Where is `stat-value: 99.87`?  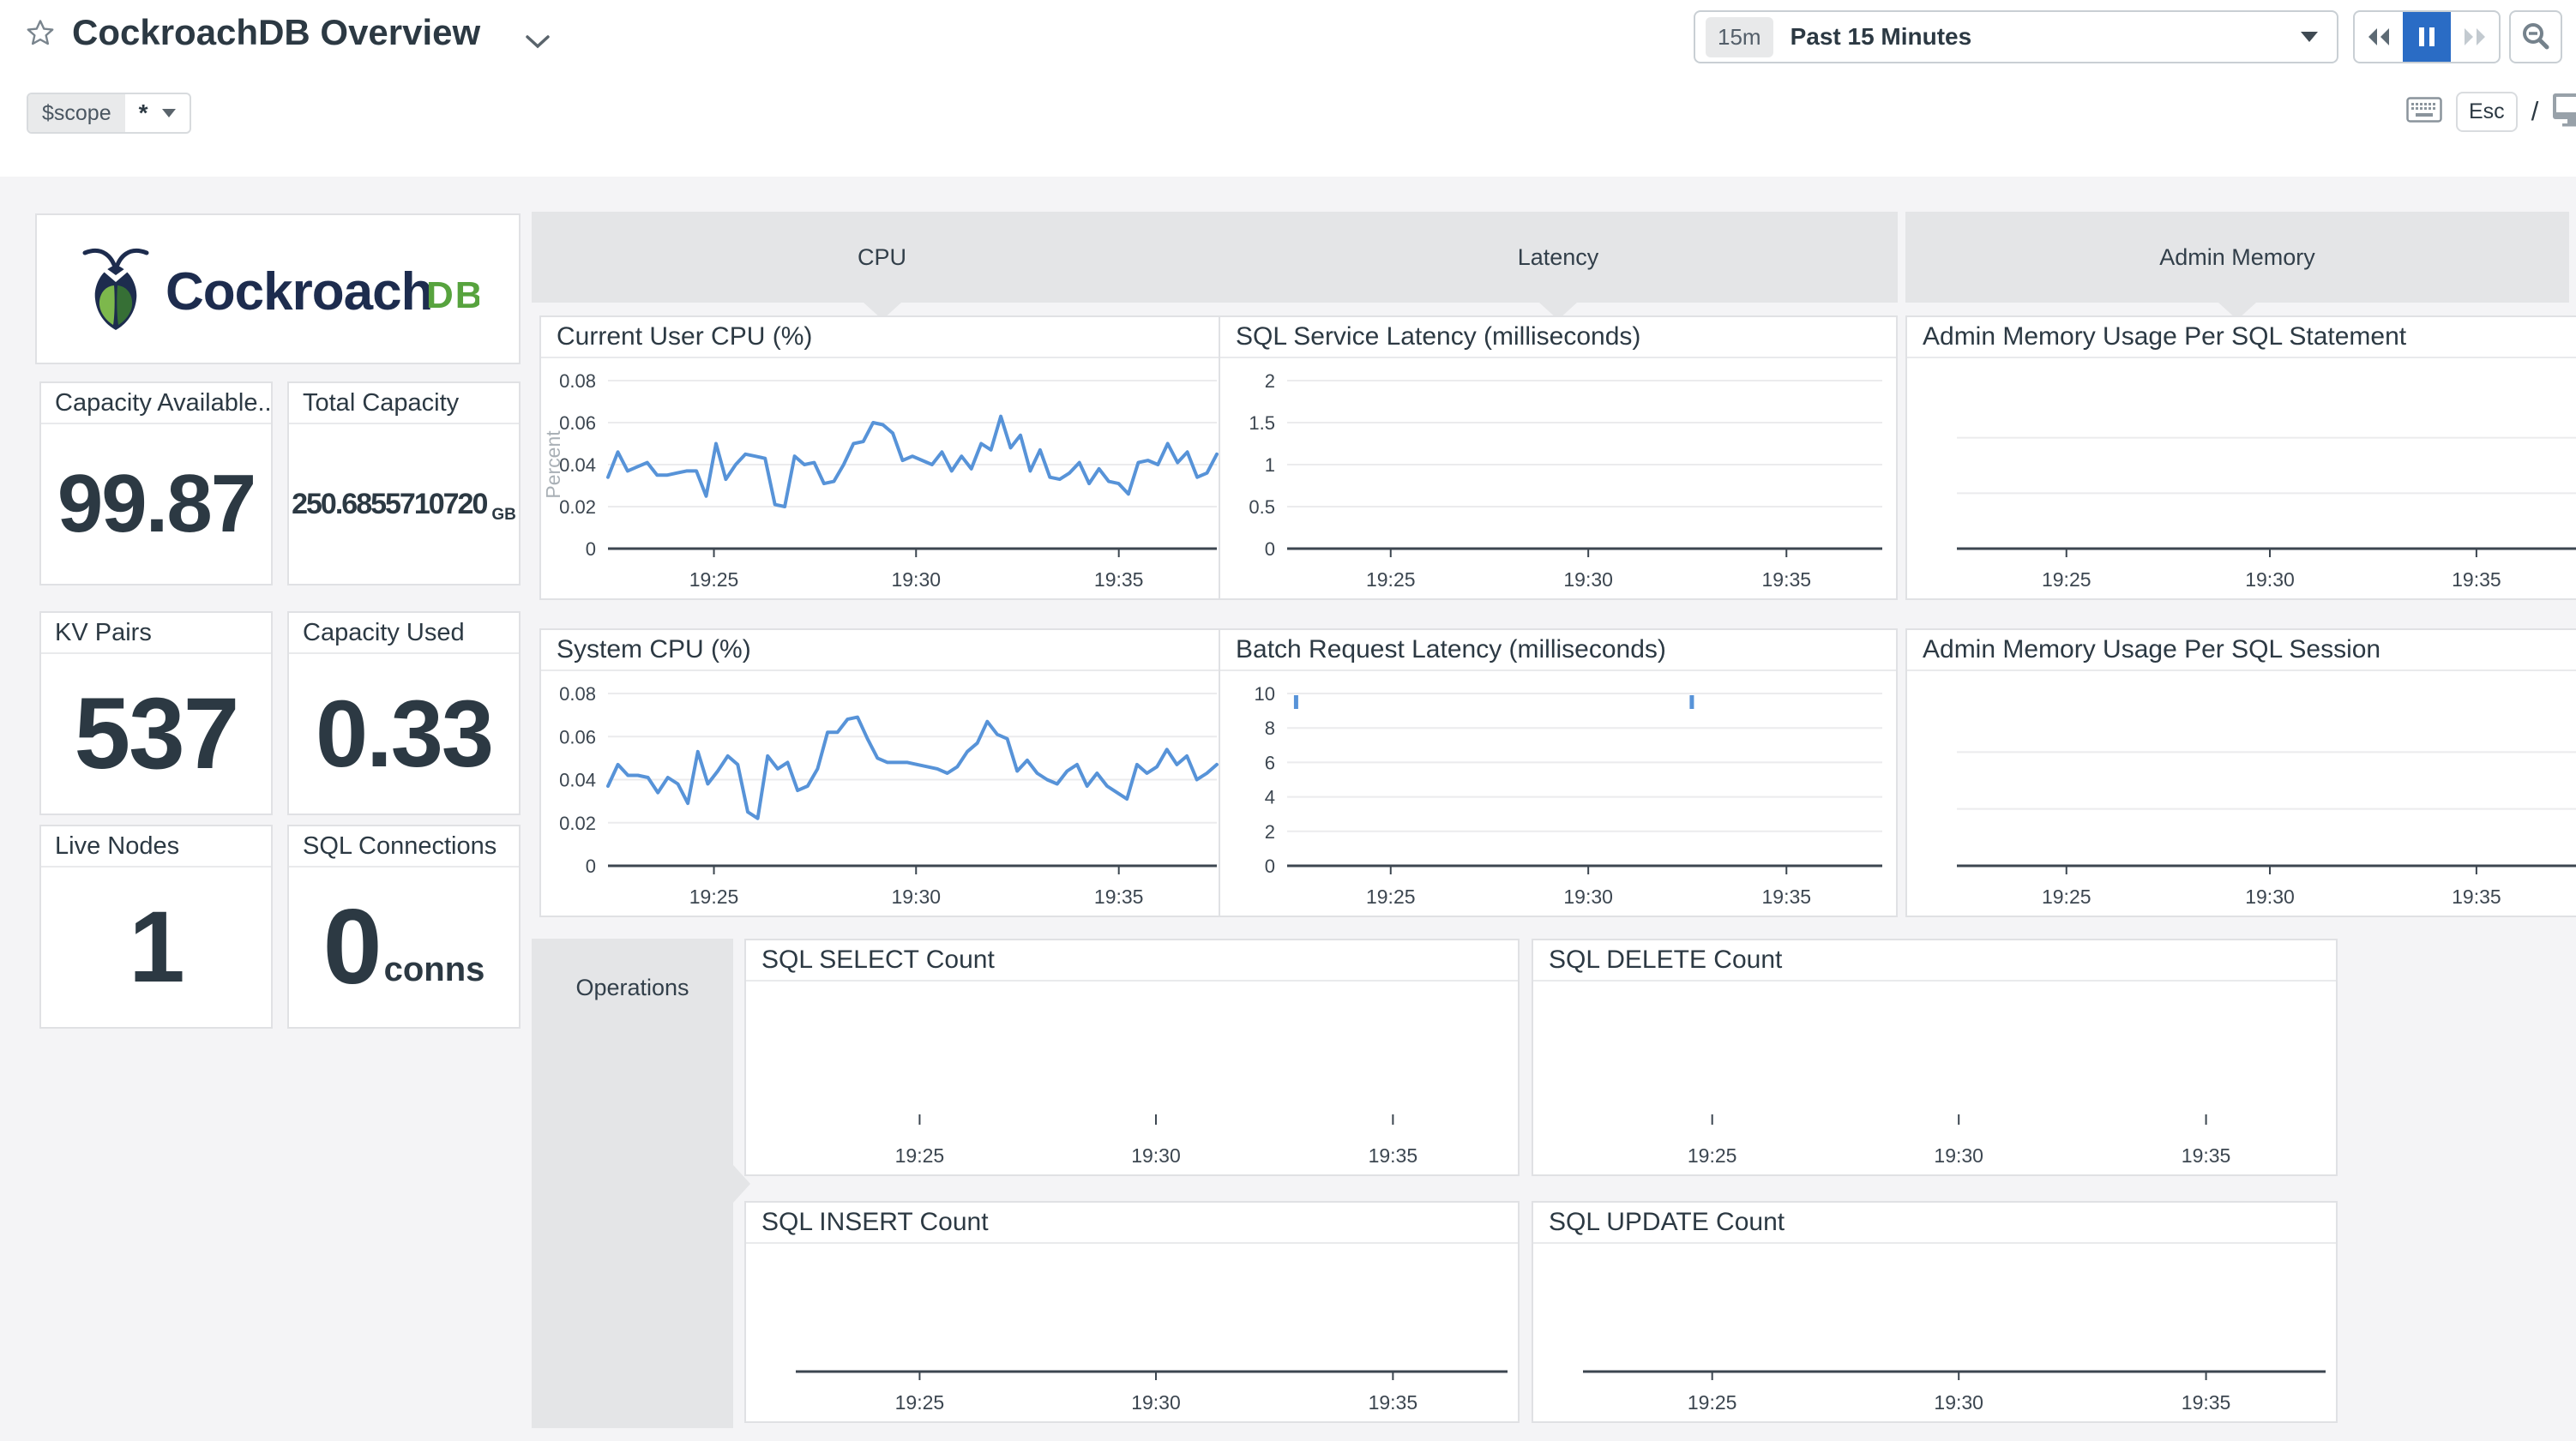 stat-value: 99.87 is located at coordinates (156, 503).